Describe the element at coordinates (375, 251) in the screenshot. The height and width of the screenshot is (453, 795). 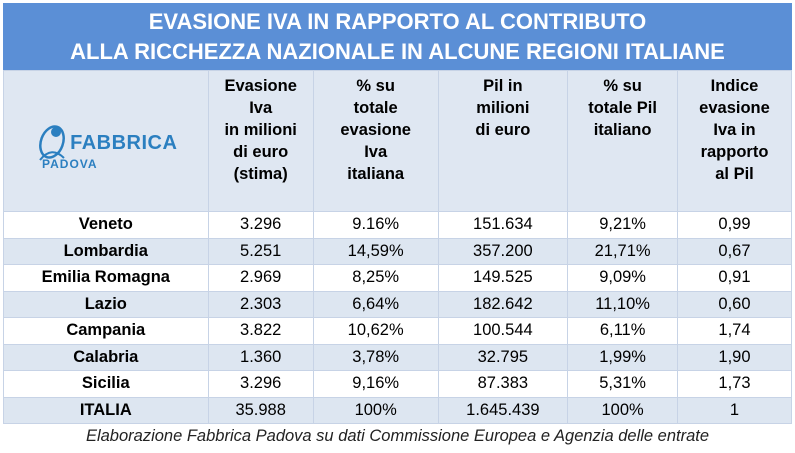
I see `value-cell: 14,59%` at that location.